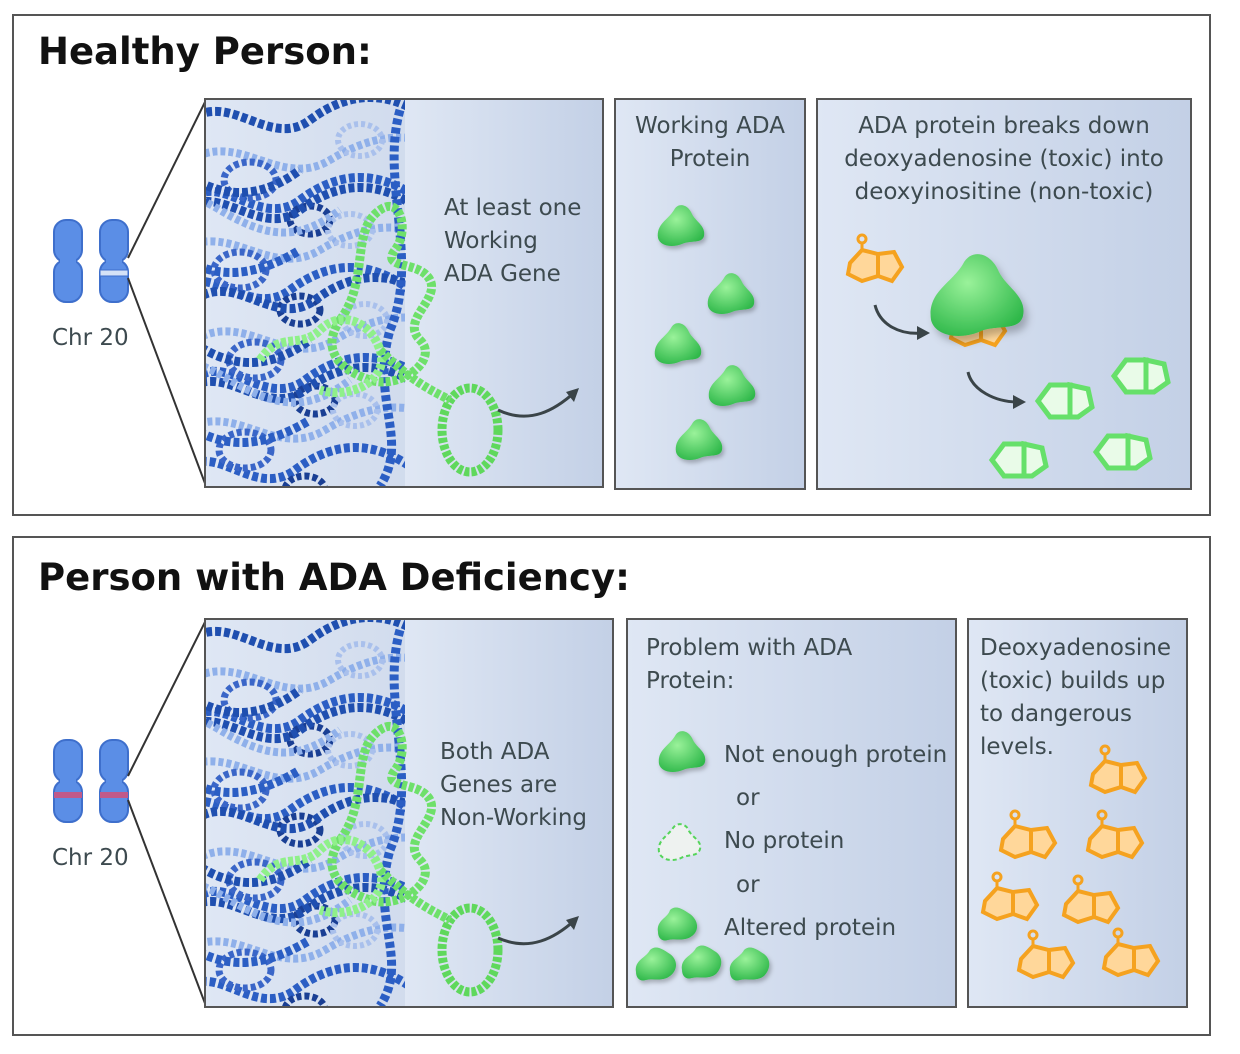 This screenshot has width=1240, height=1054. What do you see at coordinates (810, 928) in the screenshot?
I see `option-altered: Altered protein` at bounding box center [810, 928].